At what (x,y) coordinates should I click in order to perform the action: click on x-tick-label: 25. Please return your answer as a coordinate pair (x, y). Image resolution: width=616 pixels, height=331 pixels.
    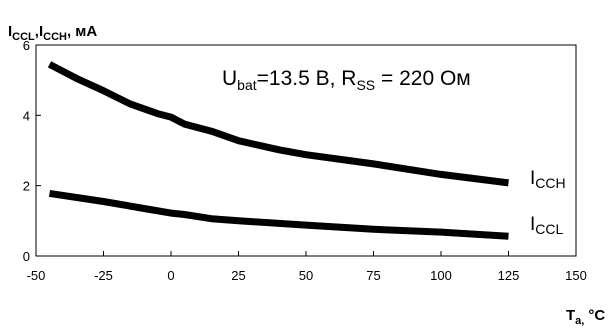
    Looking at the image, I should click on (238, 275).